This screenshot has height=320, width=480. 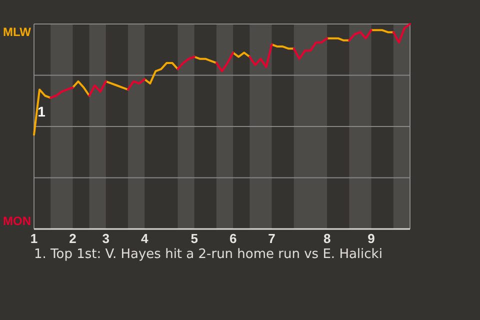 I want to click on x-tick-label: 1, so click(x=34, y=238).